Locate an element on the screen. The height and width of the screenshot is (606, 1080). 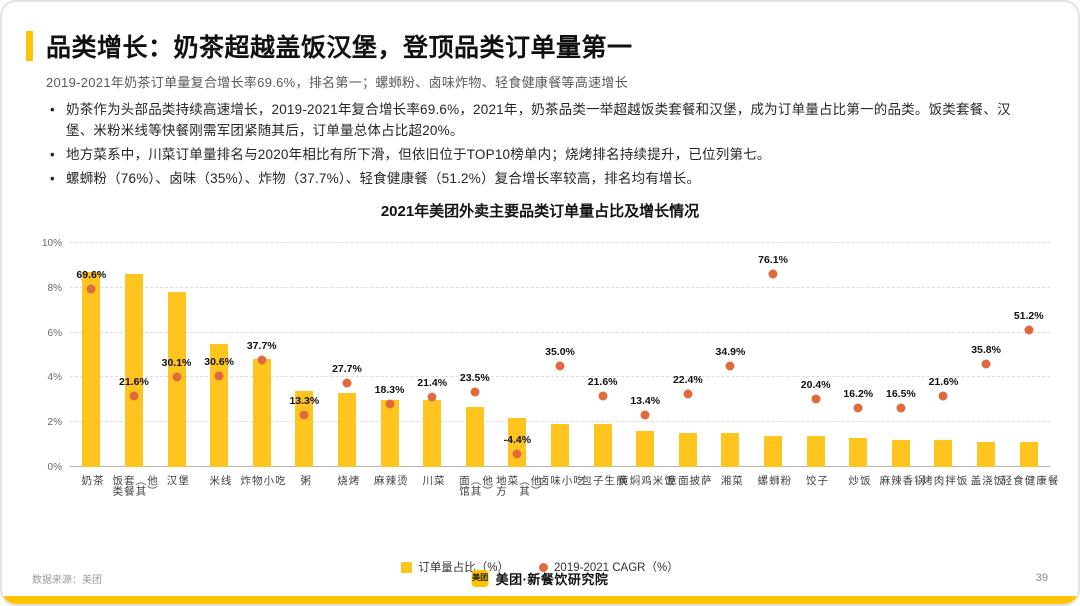
y-axis-tick: 6% is located at coordinates (54, 333).